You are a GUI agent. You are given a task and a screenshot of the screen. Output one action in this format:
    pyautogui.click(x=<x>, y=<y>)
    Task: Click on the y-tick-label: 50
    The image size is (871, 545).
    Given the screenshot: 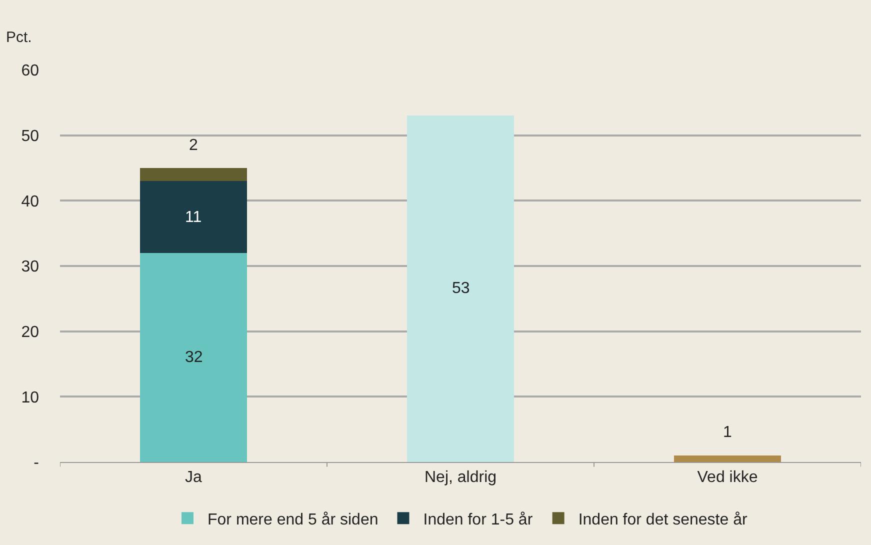 What is the action you would take?
    pyautogui.click(x=30, y=136)
    